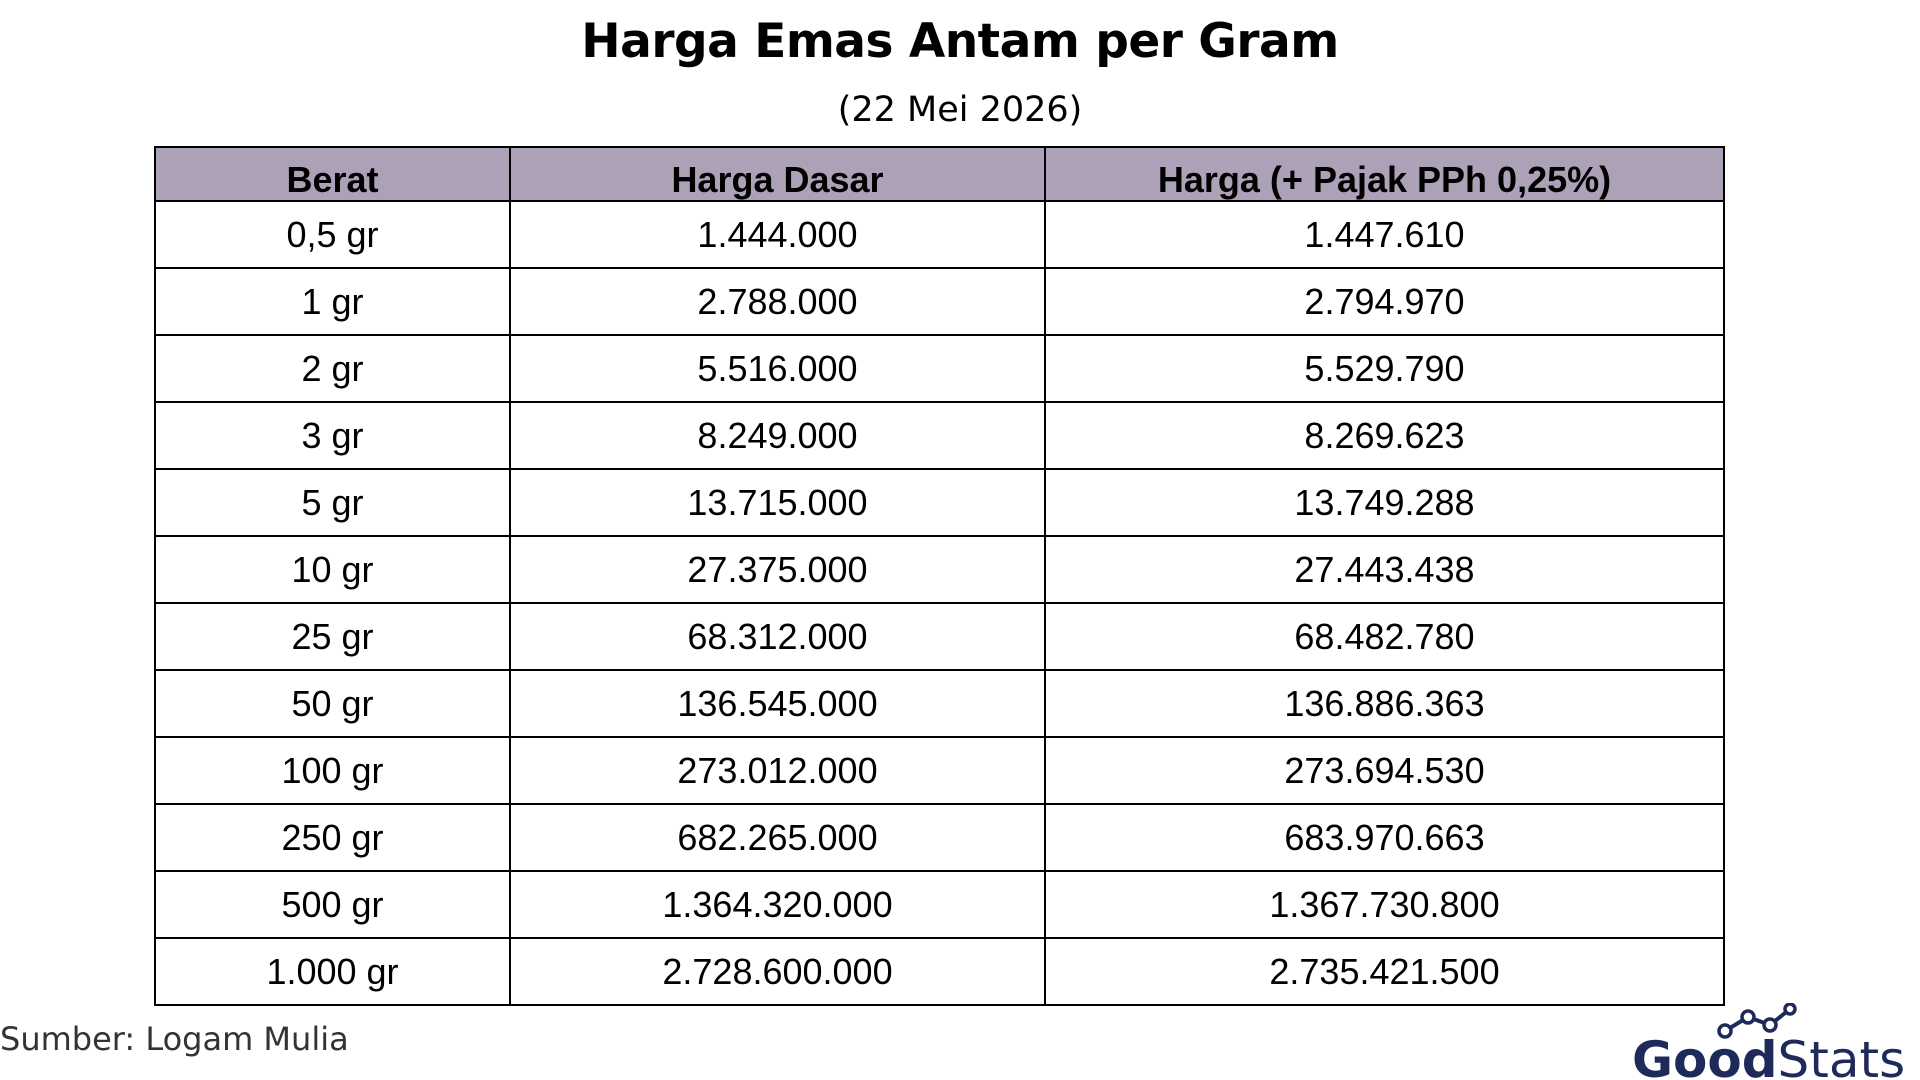 The width and height of the screenshot is (1920, 1080). What do you see at coordinates (1384, 904) in the screenshot?
I see `cell-harga-pajak: 1.367.730.800` at bounding box center [1384, 904].